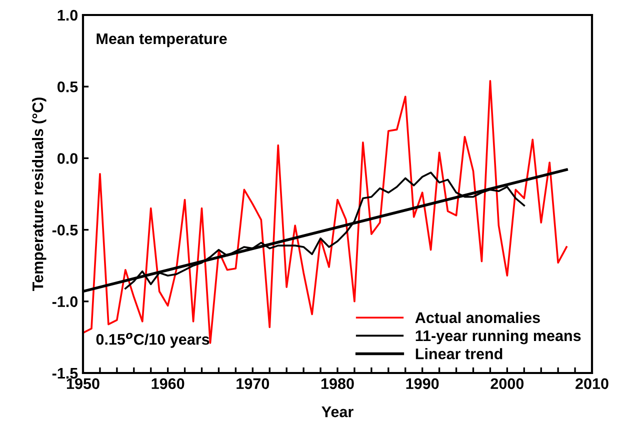  I want to click on annotation: Mean temperature, so click(161, 40).